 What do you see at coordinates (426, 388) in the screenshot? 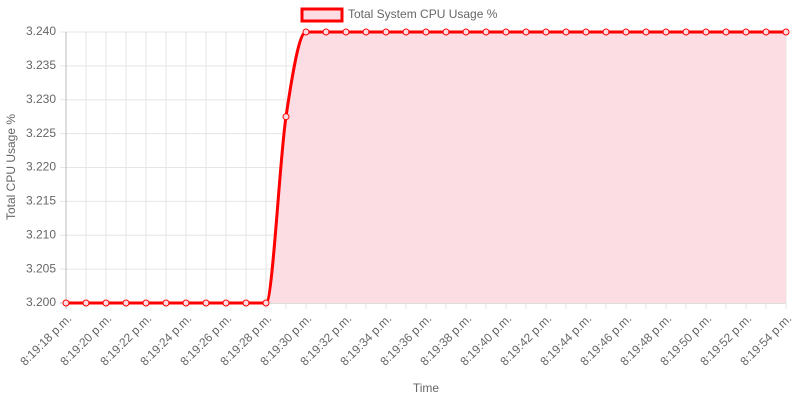
I see `x-axis-title: Time` at bounding box center [426, 388].